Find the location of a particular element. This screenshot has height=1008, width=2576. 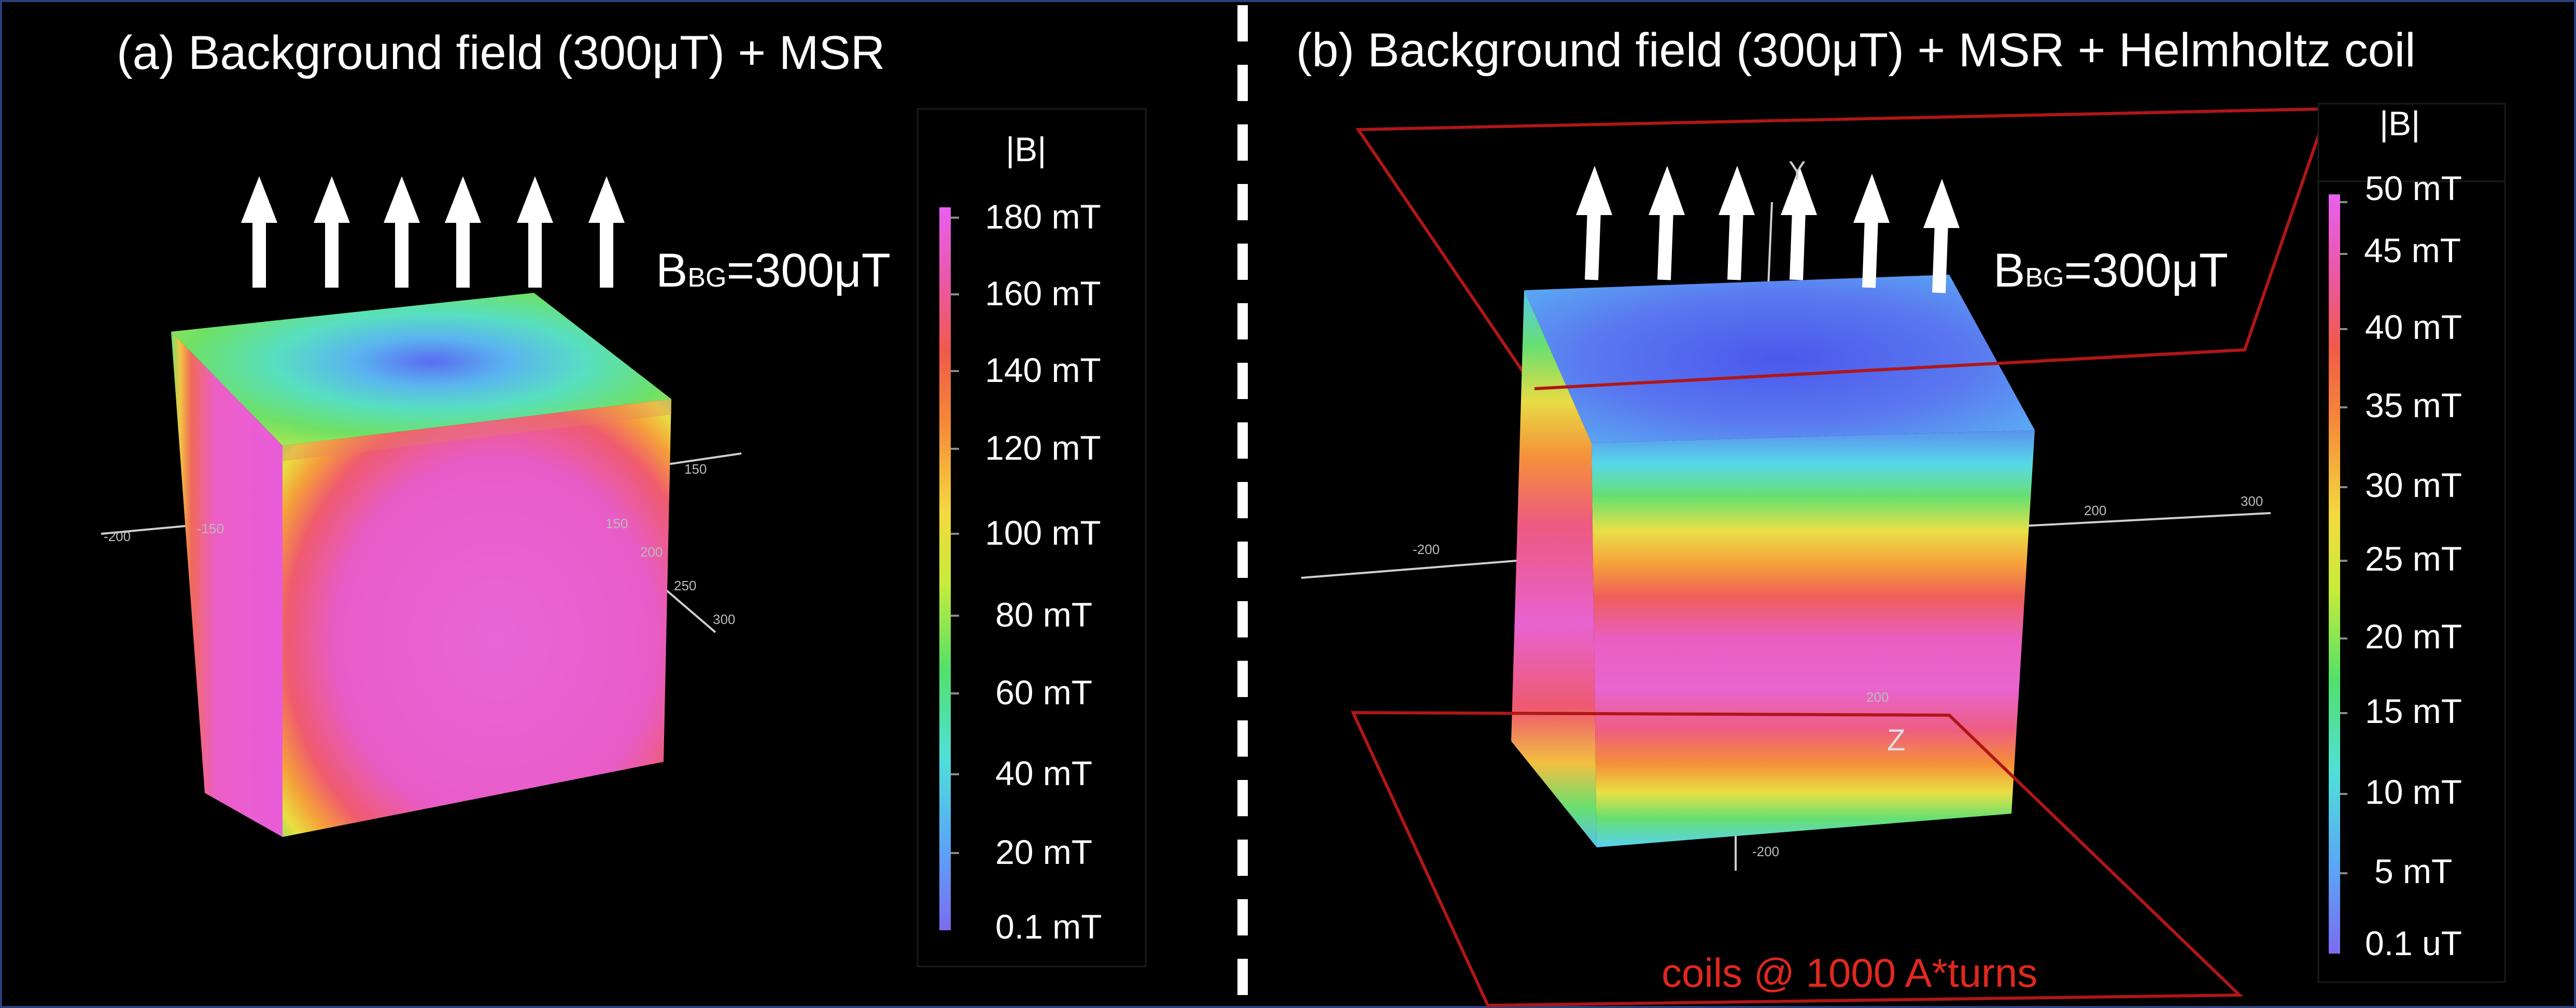

colorbar-b-tick-label: 40 mT is located at coordinates (2413, 327).